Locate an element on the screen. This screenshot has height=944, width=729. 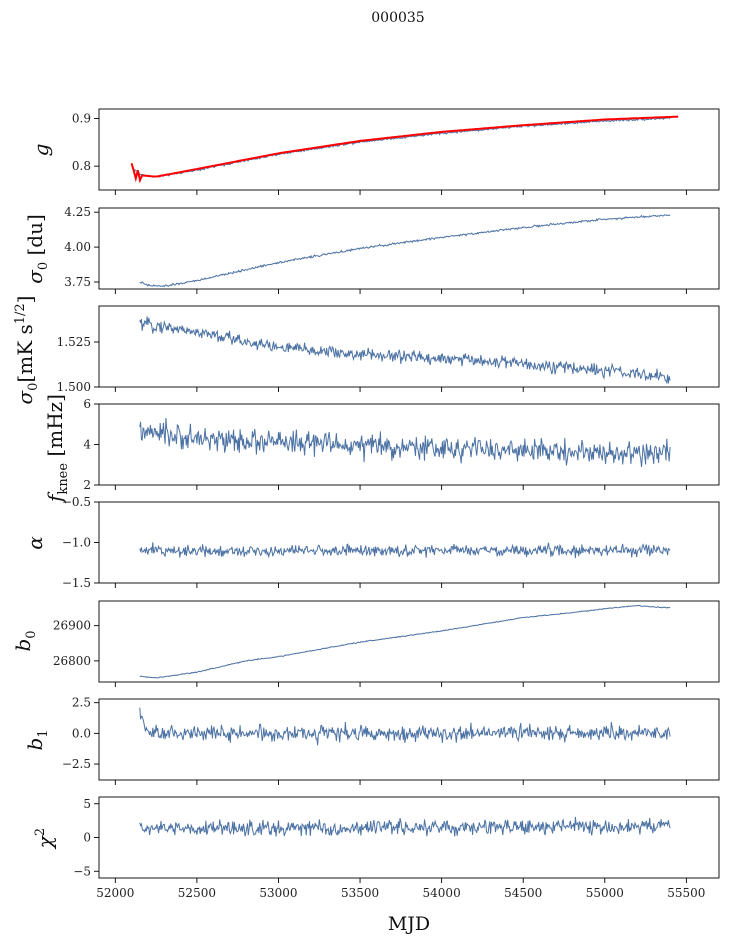
sigma0-mk-y-ticks: 1.500 1.525 is located at coordinates (78, 364).